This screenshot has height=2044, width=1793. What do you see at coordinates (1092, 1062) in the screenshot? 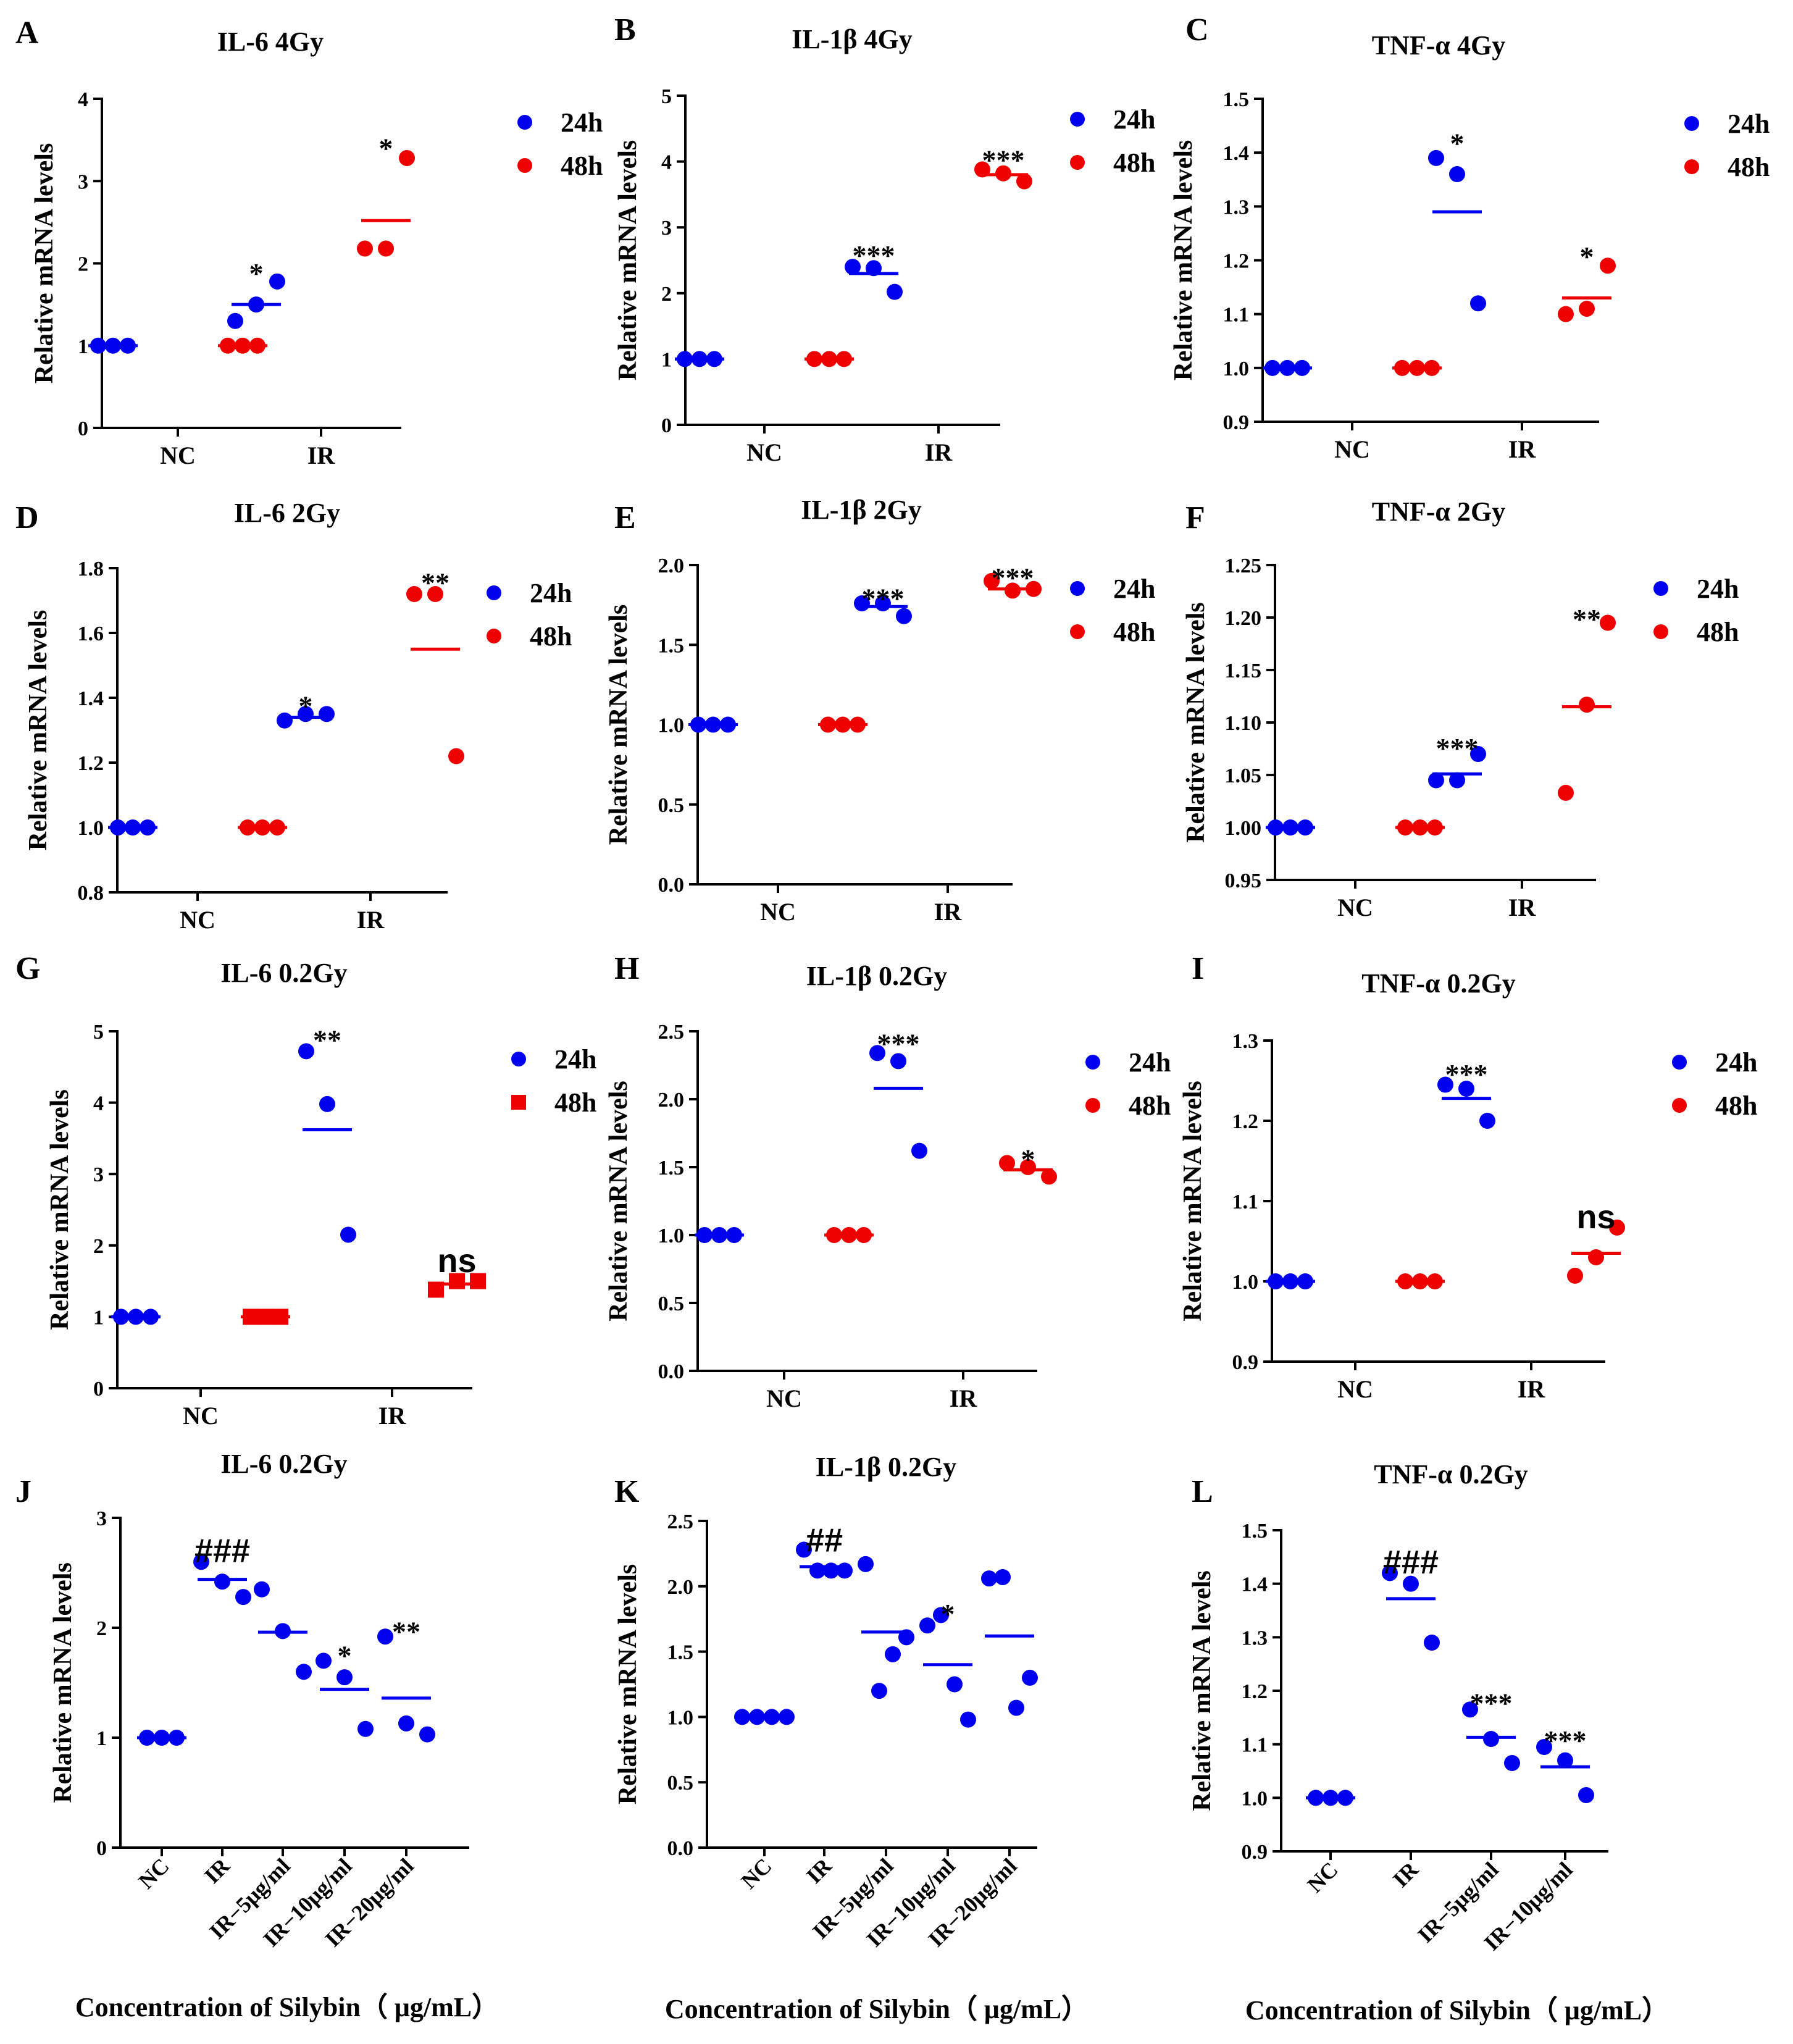
I see `panel-h-legend-marker` at bounding box center [1092, 1062].